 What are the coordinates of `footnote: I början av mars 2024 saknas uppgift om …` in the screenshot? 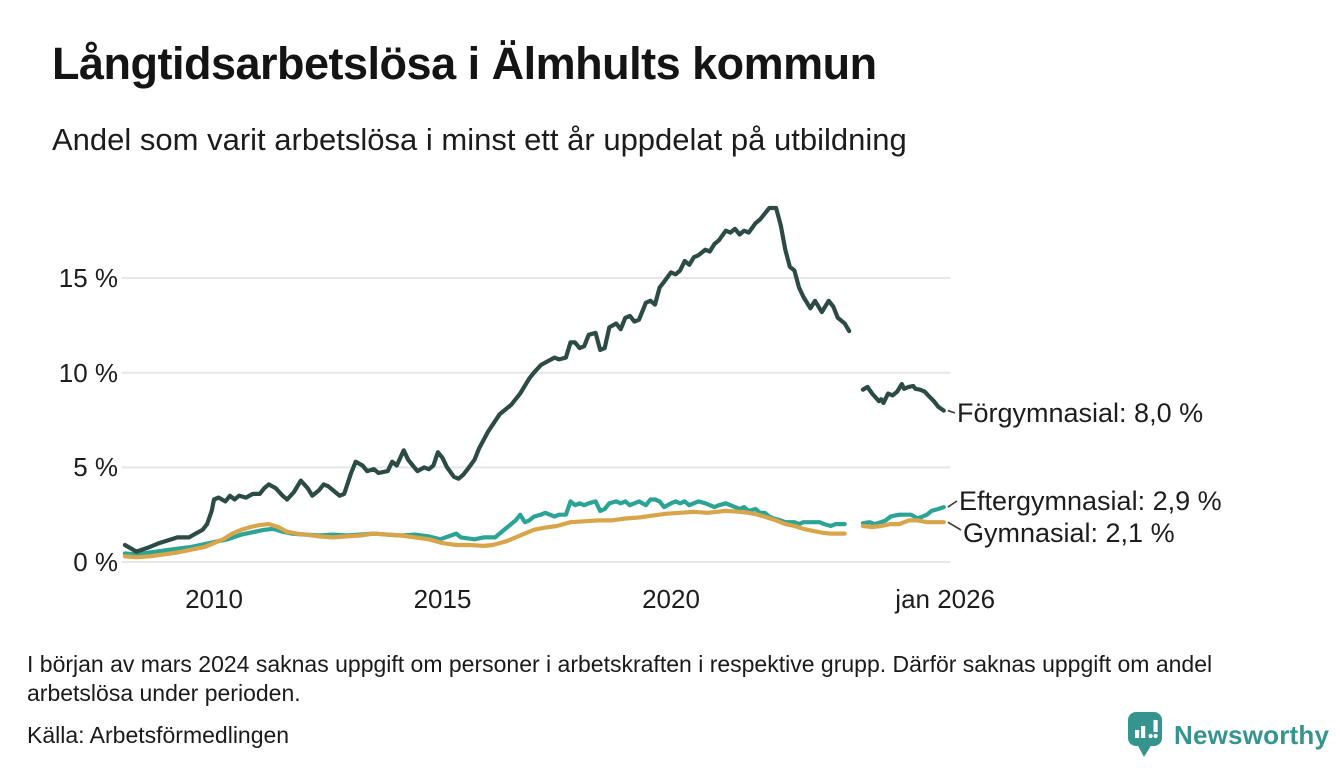 It's located at (620, 678).